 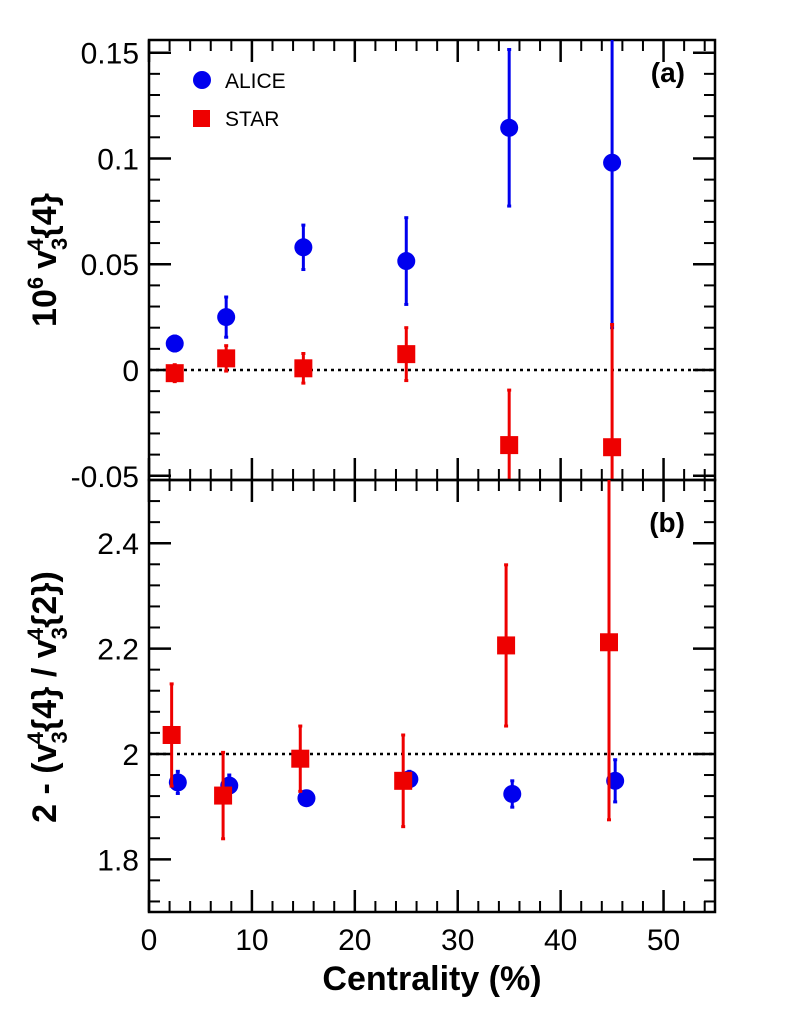 What do you see at coordinates (110, 265) in the screenshot?
I see `y-tick-label-a: 0.05` at bounding box center [110, 265].